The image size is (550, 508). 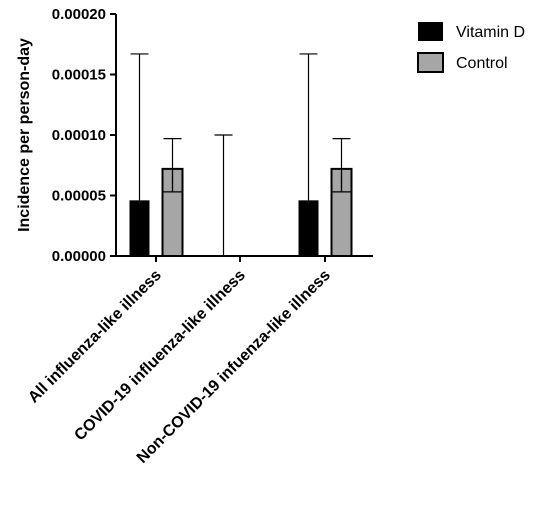 I want to click on y-tick-label: 0.00005, so click(x=79, y=196).